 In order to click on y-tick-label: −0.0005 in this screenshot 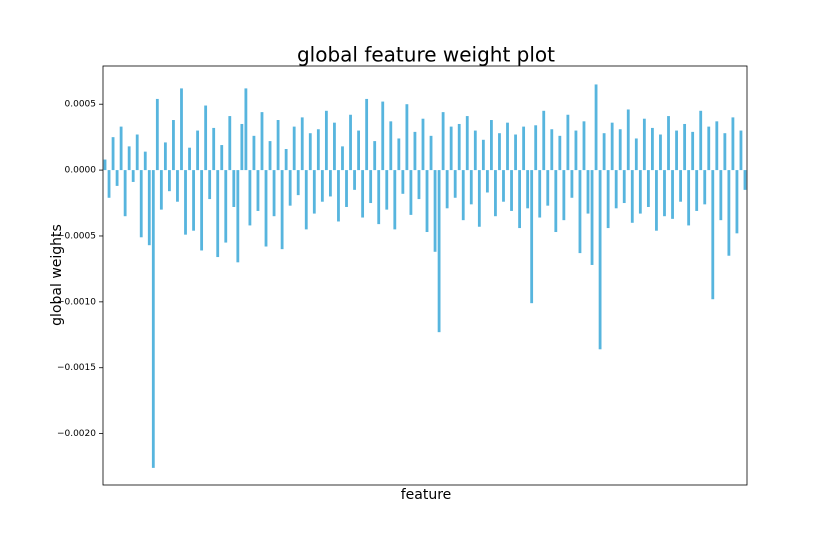, I will do `click(76, 236)`.